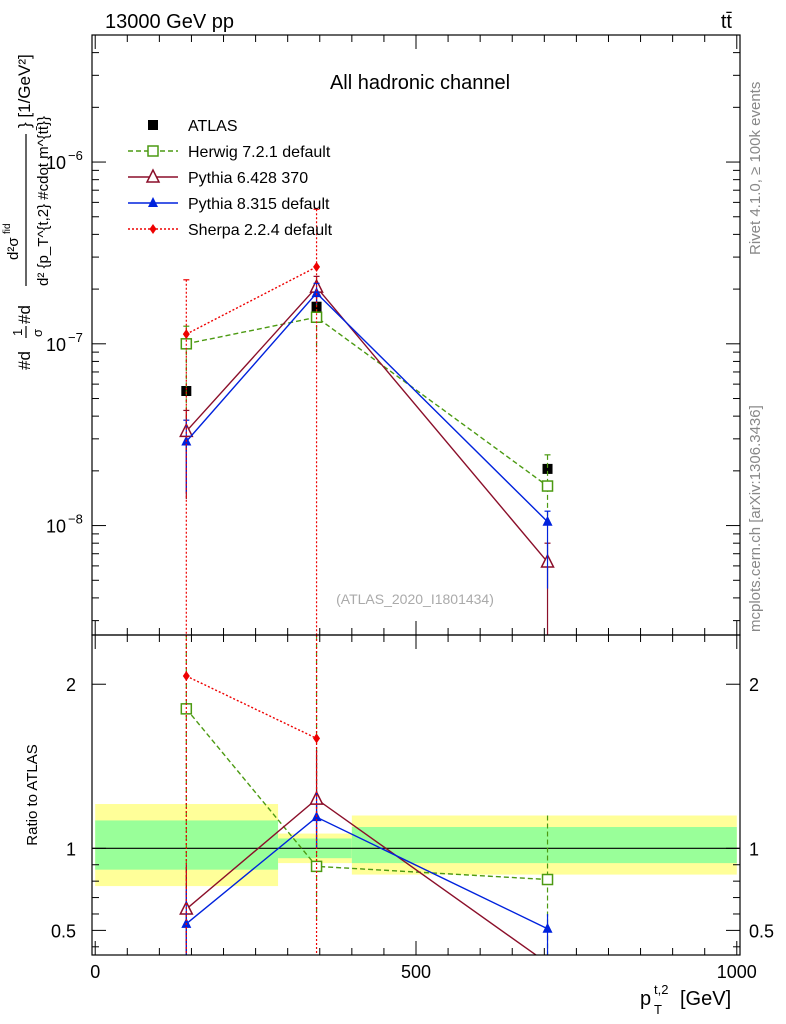 The image size is (786, 1024). Describe the element at coordinates (367, 387) in the screenshot. I see `series-atlas` at that location.